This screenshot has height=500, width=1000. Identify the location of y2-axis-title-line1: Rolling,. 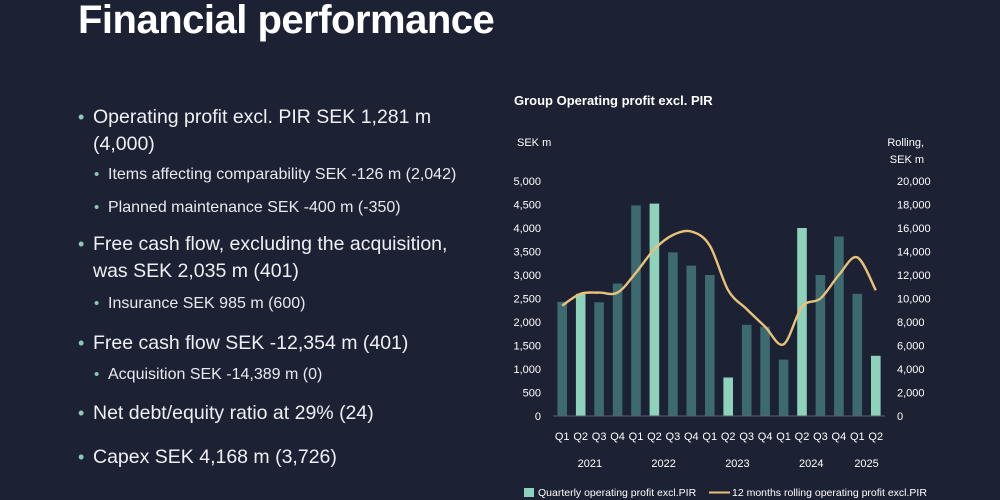
(905, 143).